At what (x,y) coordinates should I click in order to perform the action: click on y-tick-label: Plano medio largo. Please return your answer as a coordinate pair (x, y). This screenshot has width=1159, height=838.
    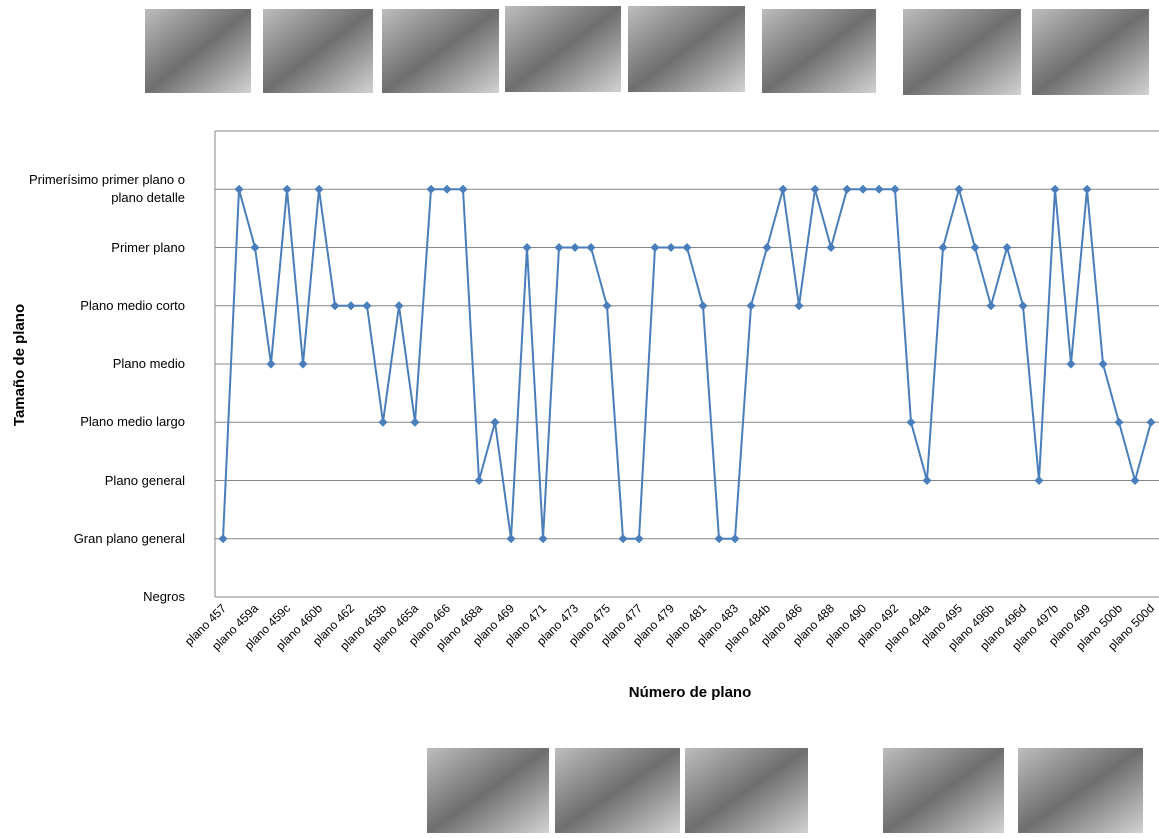
    Looking at the image, I should click on (132, 422).